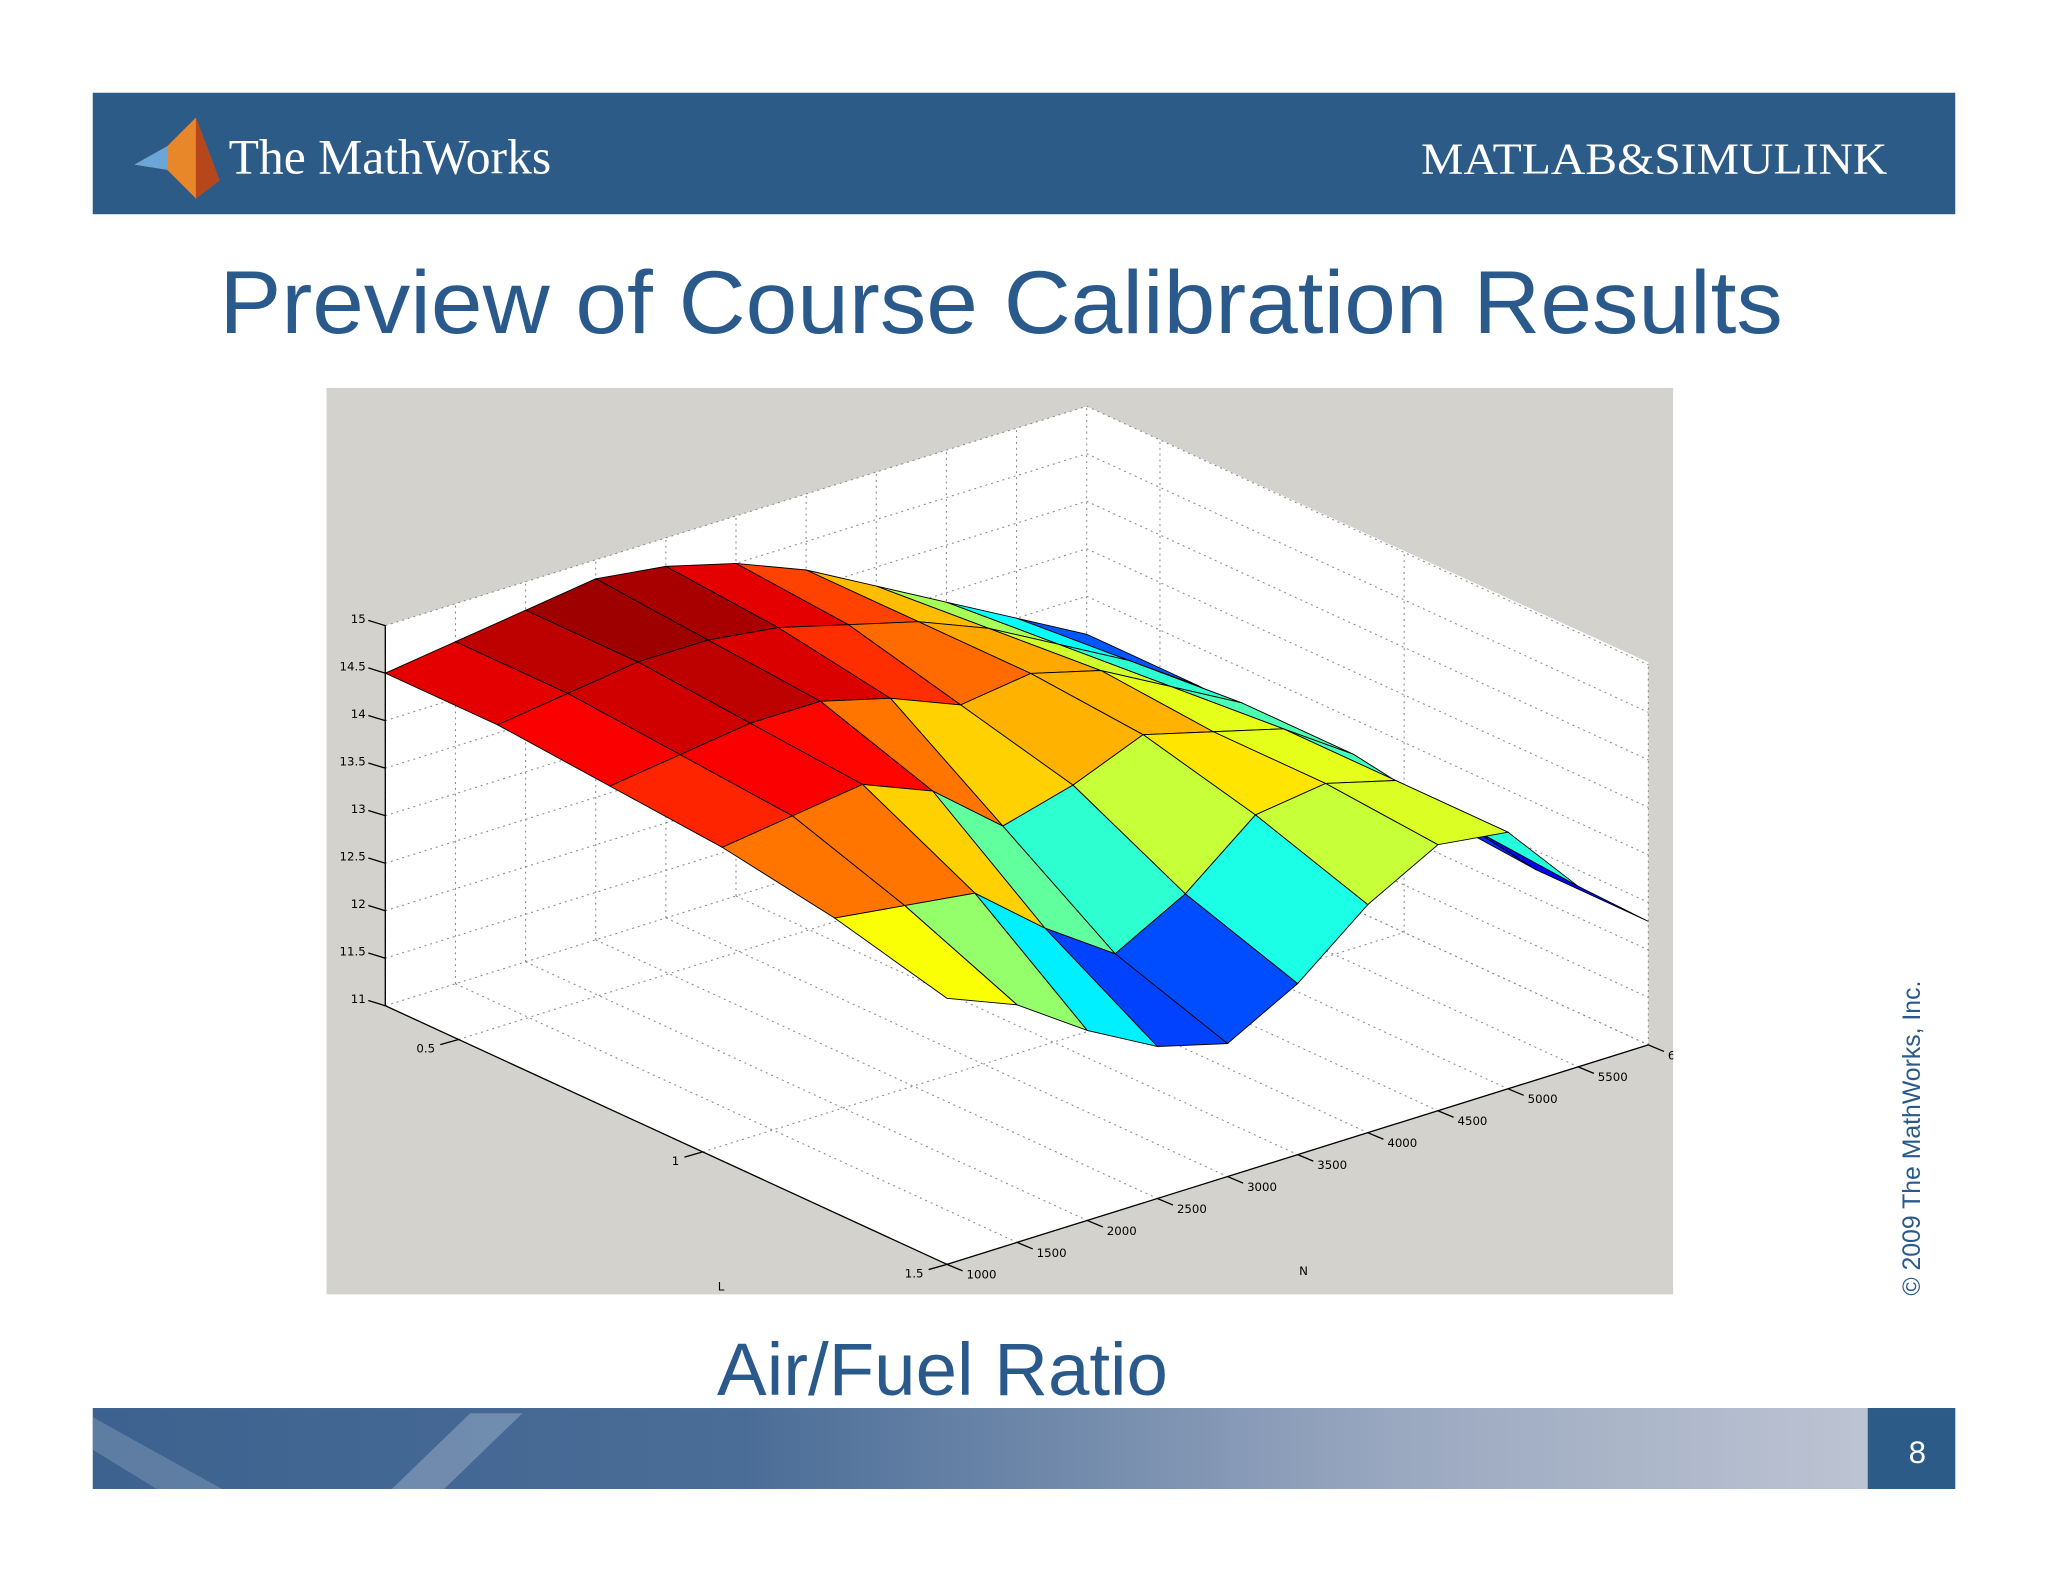 The width and height of the screenshot is (2048, 1582). What do you see at coordinates (358, 904) in the screenshot?
I see `z-tick-label: 12` at bounding box center [358, 904].